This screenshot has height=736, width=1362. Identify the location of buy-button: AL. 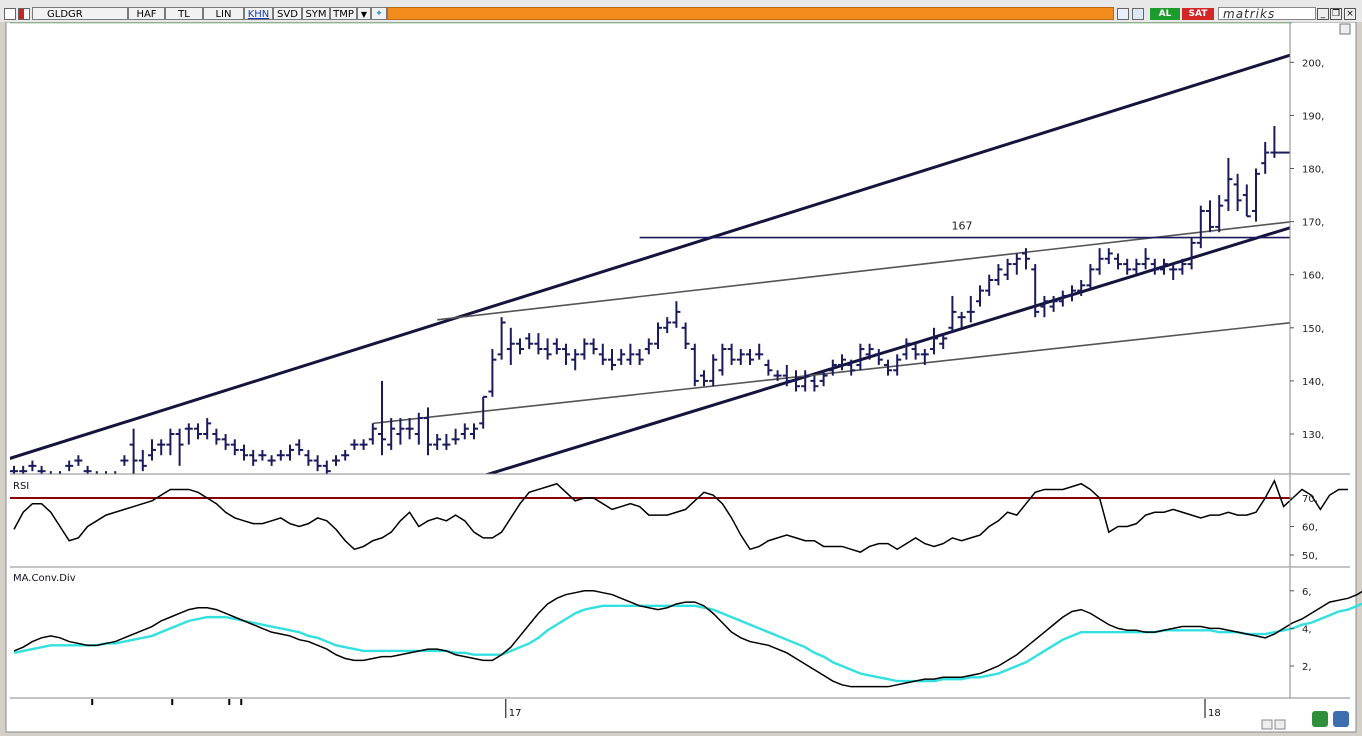
(1165, 14).